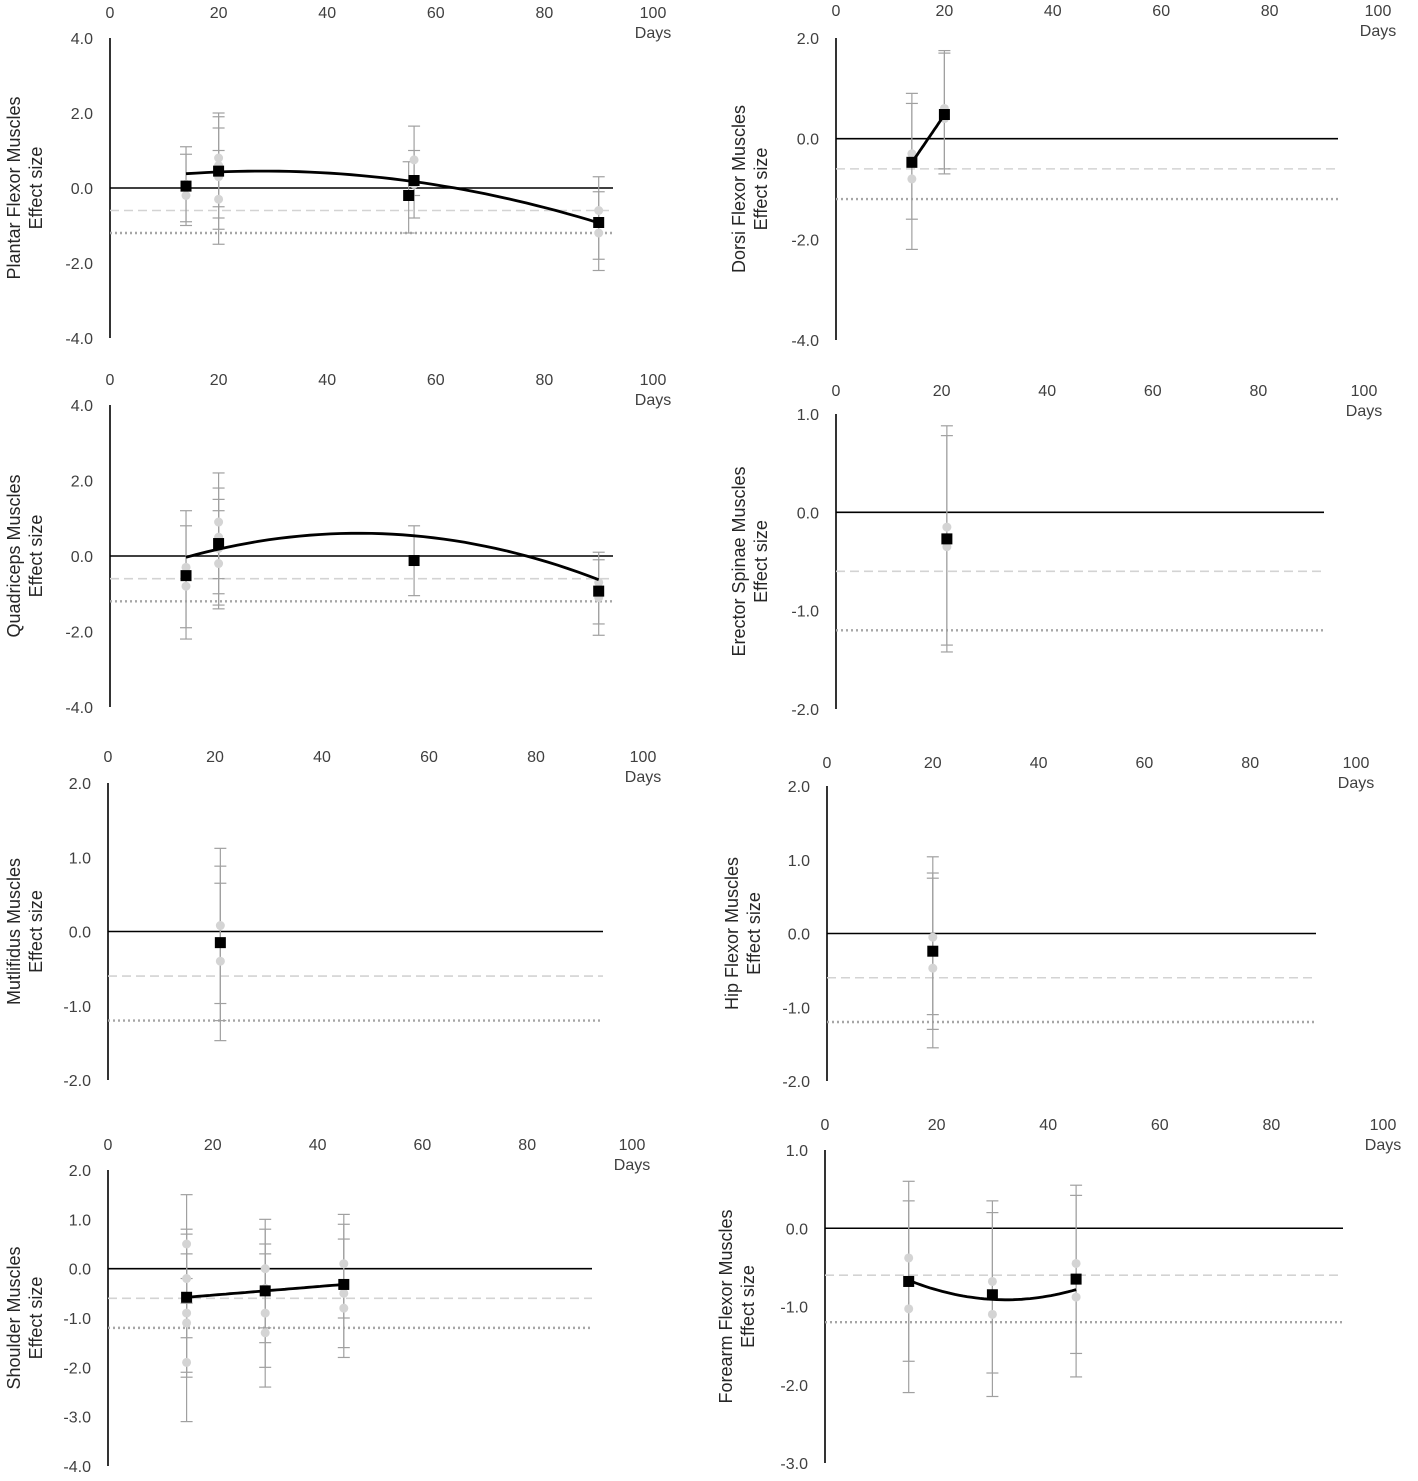 Image resolution: width=1418 pixels, height=1481 pixels. I want to click on study-error-bar, so click(908, 1297).